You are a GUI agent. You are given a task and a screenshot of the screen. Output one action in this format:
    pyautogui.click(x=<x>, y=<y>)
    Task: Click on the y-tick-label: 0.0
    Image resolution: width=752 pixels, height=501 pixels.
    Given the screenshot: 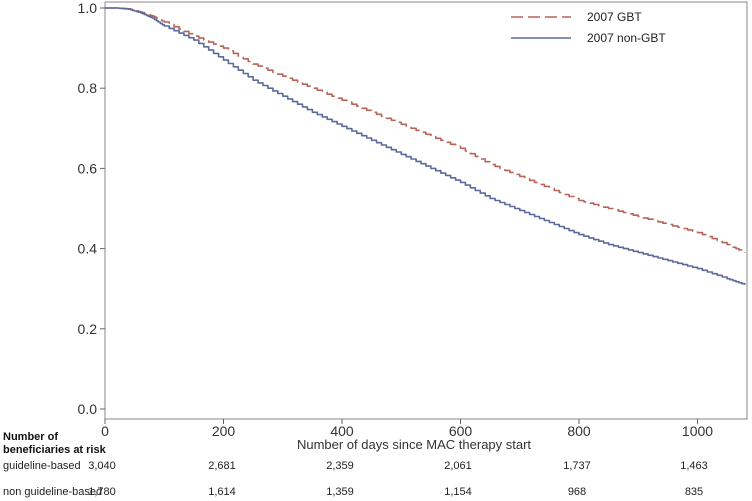 What is the action you would take?
    pyautogui.click(x=88, y=409)
    